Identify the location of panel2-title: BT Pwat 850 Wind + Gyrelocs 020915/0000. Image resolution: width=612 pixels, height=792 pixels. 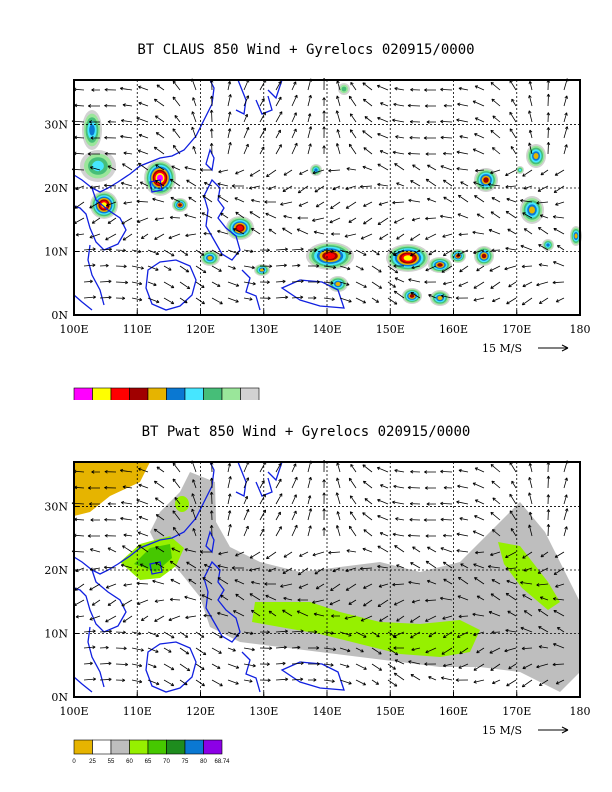
(306, 432).